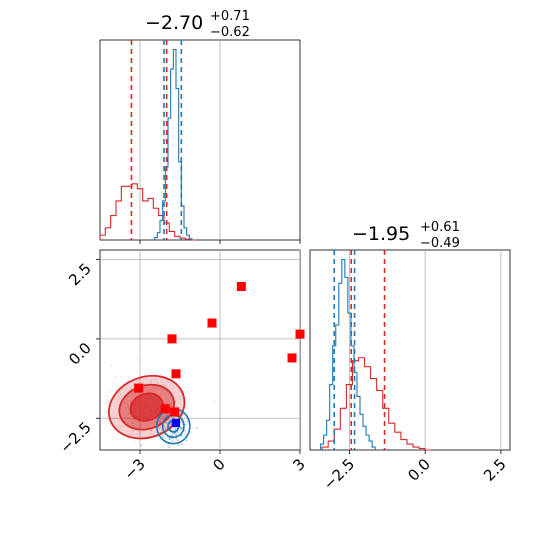 This screenshot has height=550, width=550. What do you see at coordinates (339, 474) in the screenshot?
I see `br-xtick-label-0: −2.5` at bounding box center [339, 474].